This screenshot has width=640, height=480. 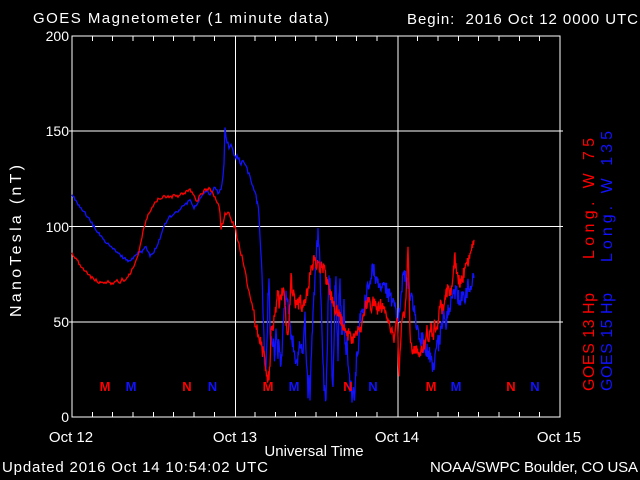 I want to click on svg-text: GOES 13 Hp, so click(x=589, y=342).